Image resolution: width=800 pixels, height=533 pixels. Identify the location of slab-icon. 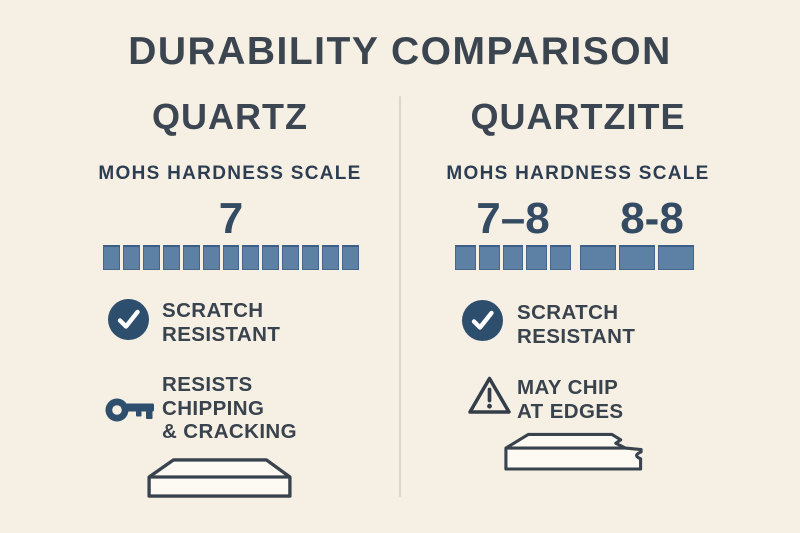
(219, 478).